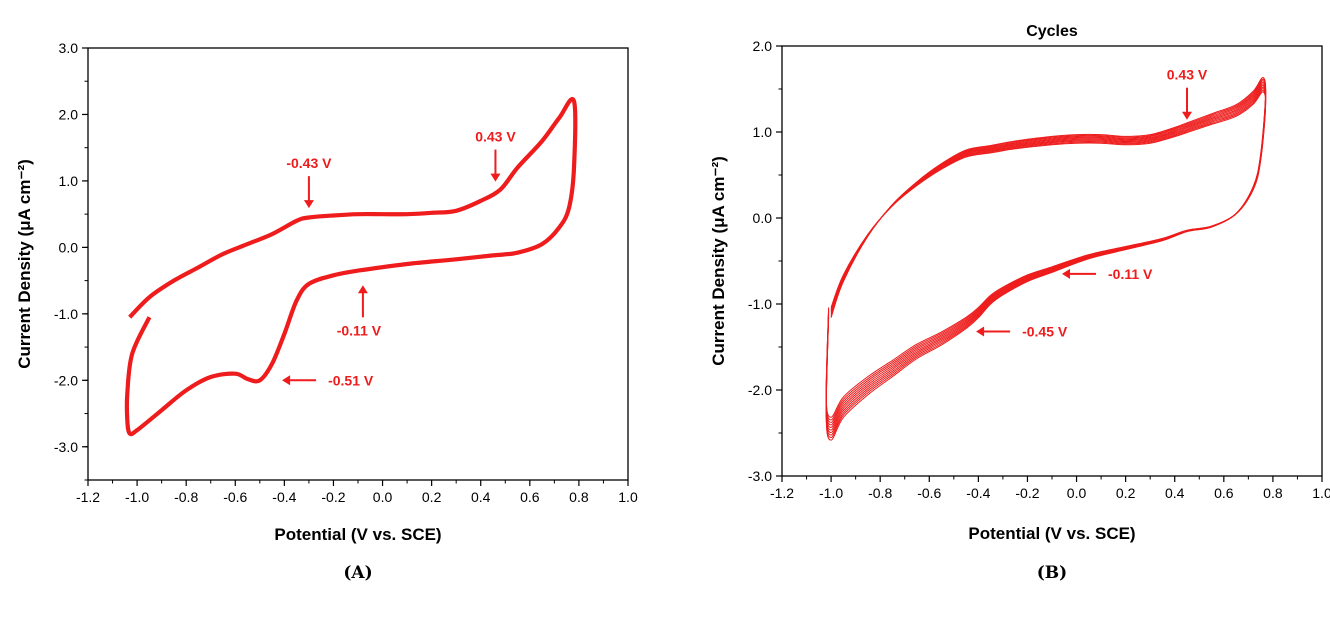  Describe the element at coordinates (309, 182) in the screenshot. I see `annotation: -0.43 V` at that location.